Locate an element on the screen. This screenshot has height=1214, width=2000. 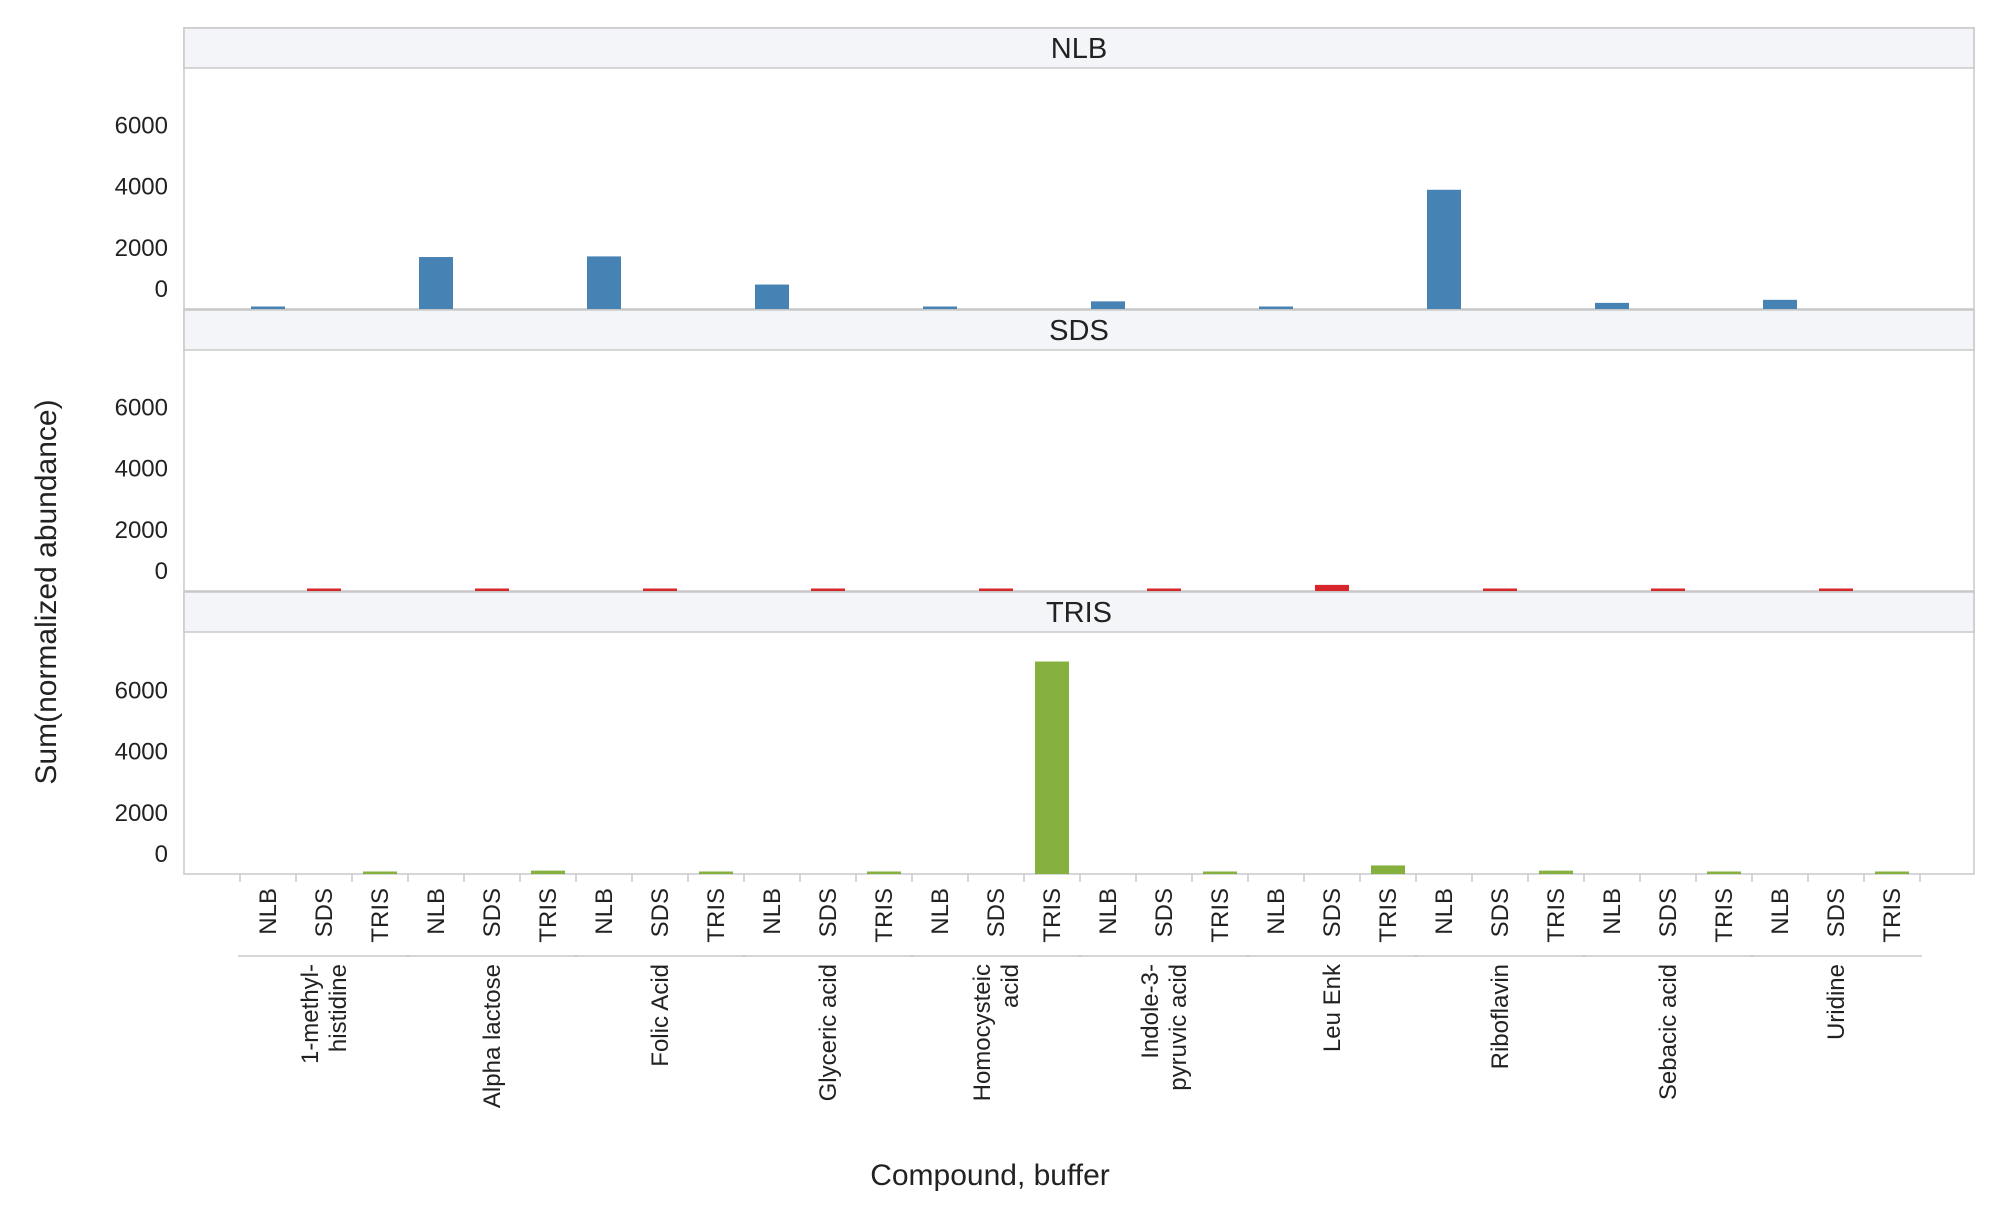
category-group: NLB SDS TRIS Sebacic acid is located at coordinates (1668, 987).